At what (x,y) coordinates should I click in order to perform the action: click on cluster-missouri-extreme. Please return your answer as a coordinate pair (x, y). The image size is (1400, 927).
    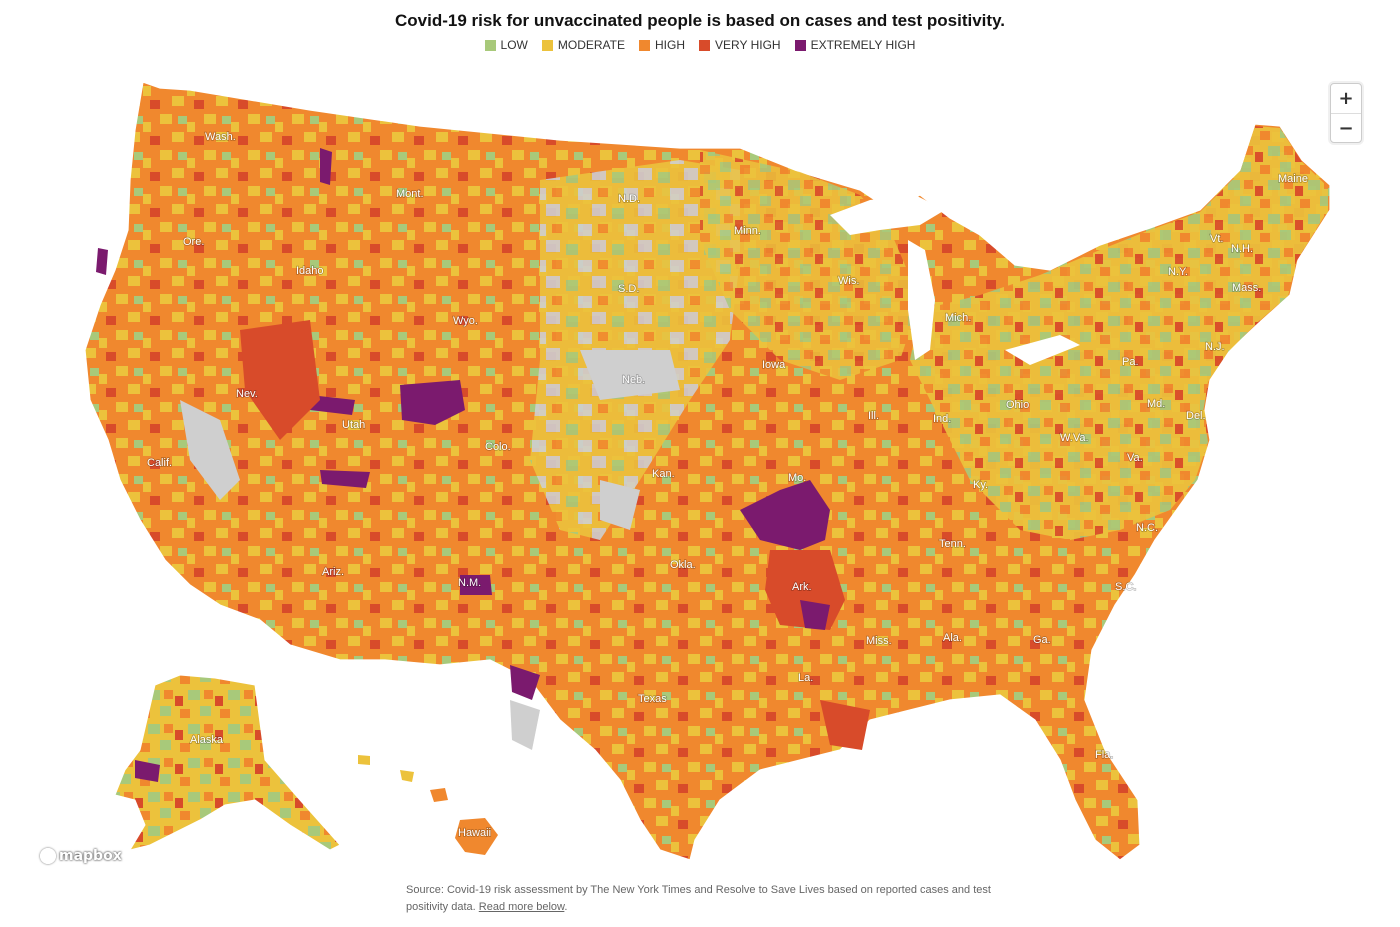
    Looking at the image, I should click on (785, 515).